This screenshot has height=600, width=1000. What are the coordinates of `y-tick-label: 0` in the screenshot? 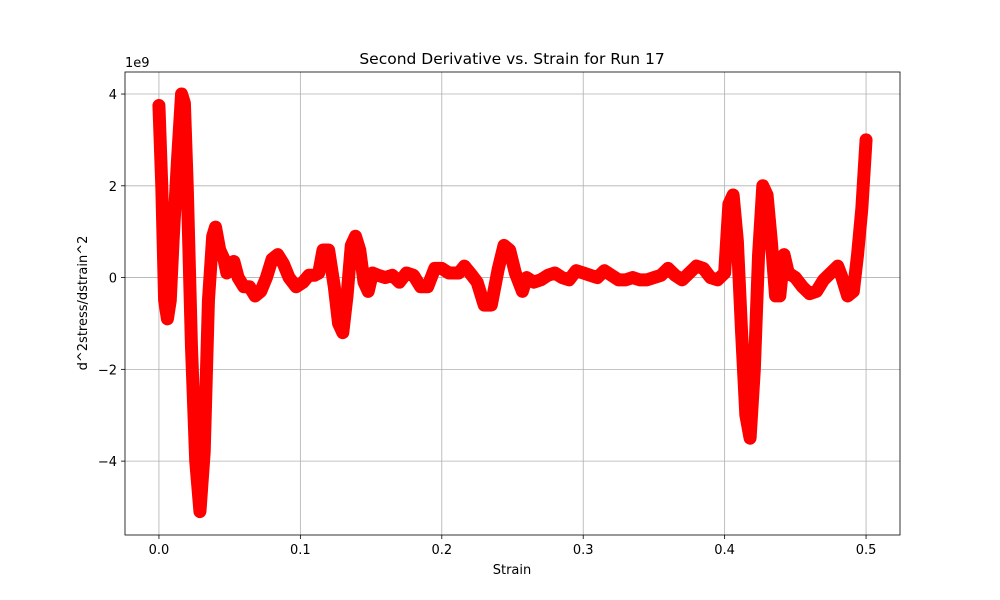 It's located at (113, 279).